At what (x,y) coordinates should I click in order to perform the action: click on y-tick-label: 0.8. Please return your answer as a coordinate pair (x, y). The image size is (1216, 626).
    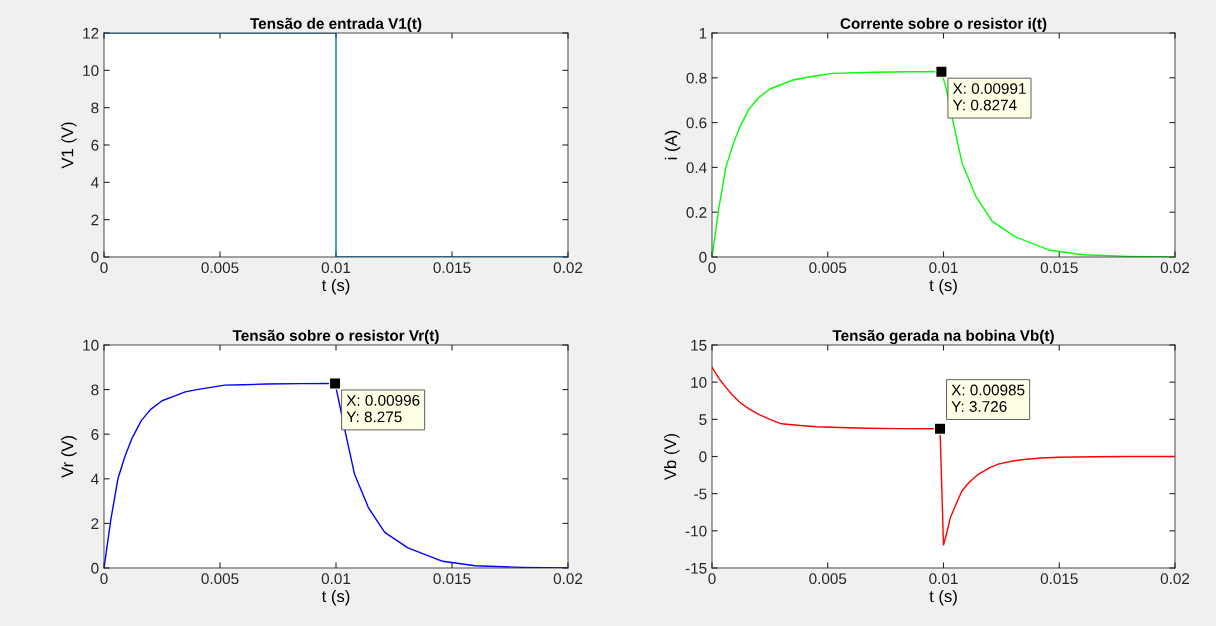
    Looking at the image, I should click on (696, 78).